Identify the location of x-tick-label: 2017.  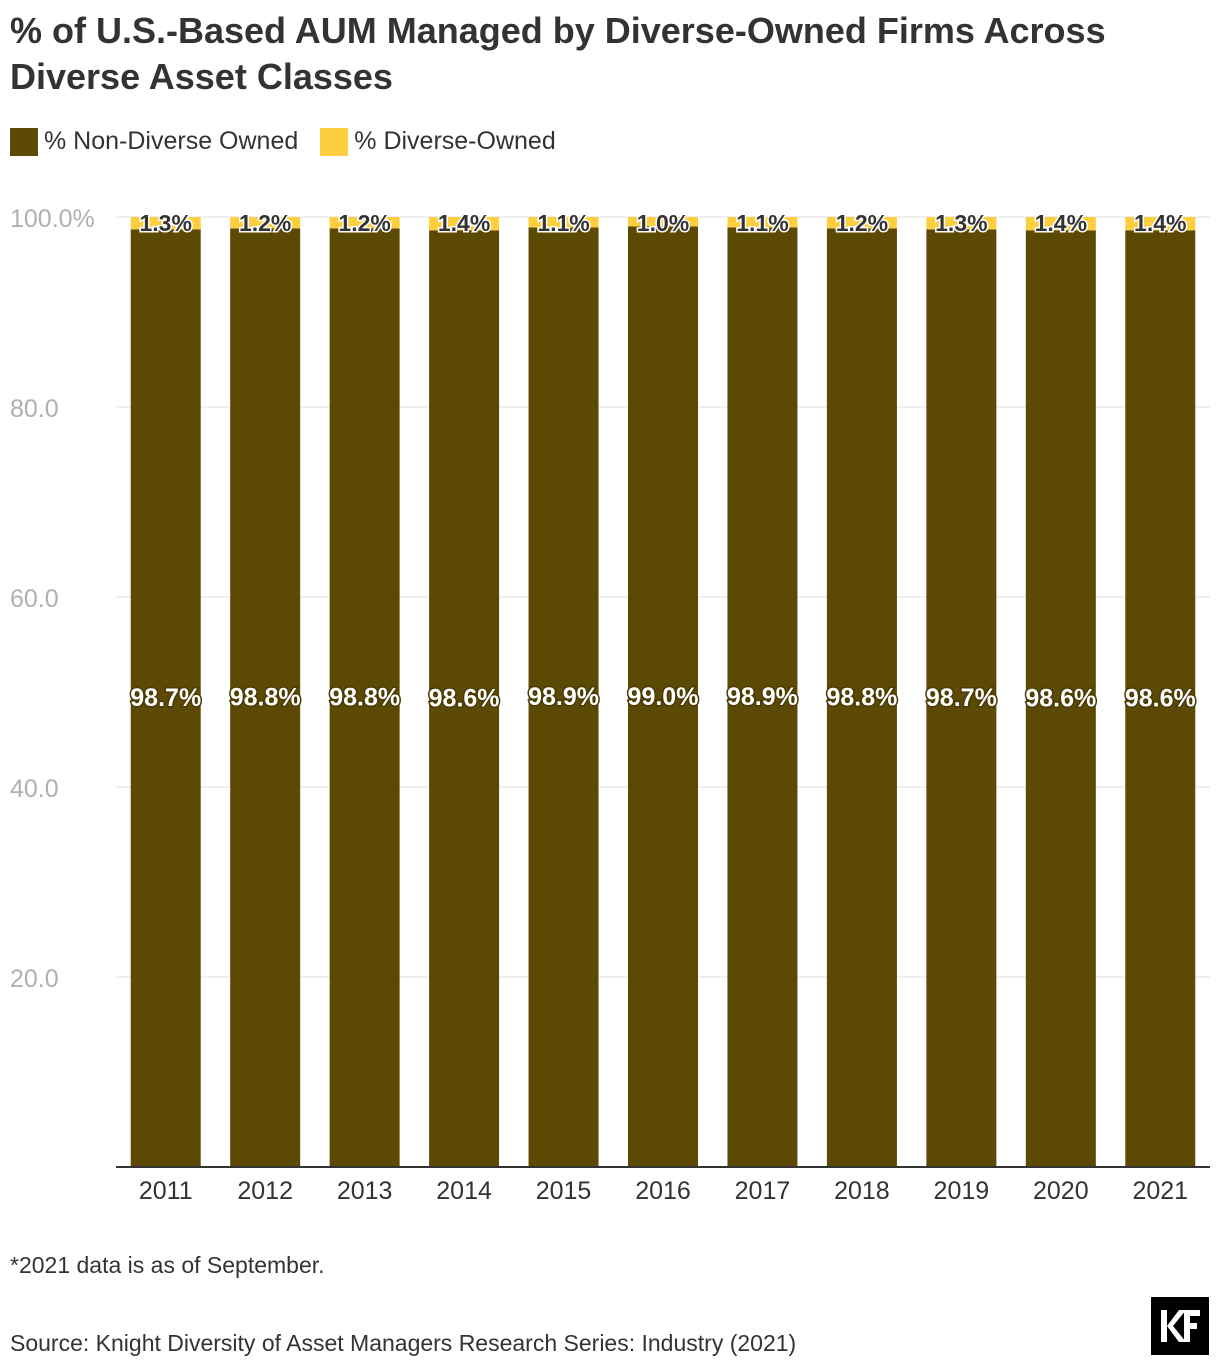
(763, 1191).